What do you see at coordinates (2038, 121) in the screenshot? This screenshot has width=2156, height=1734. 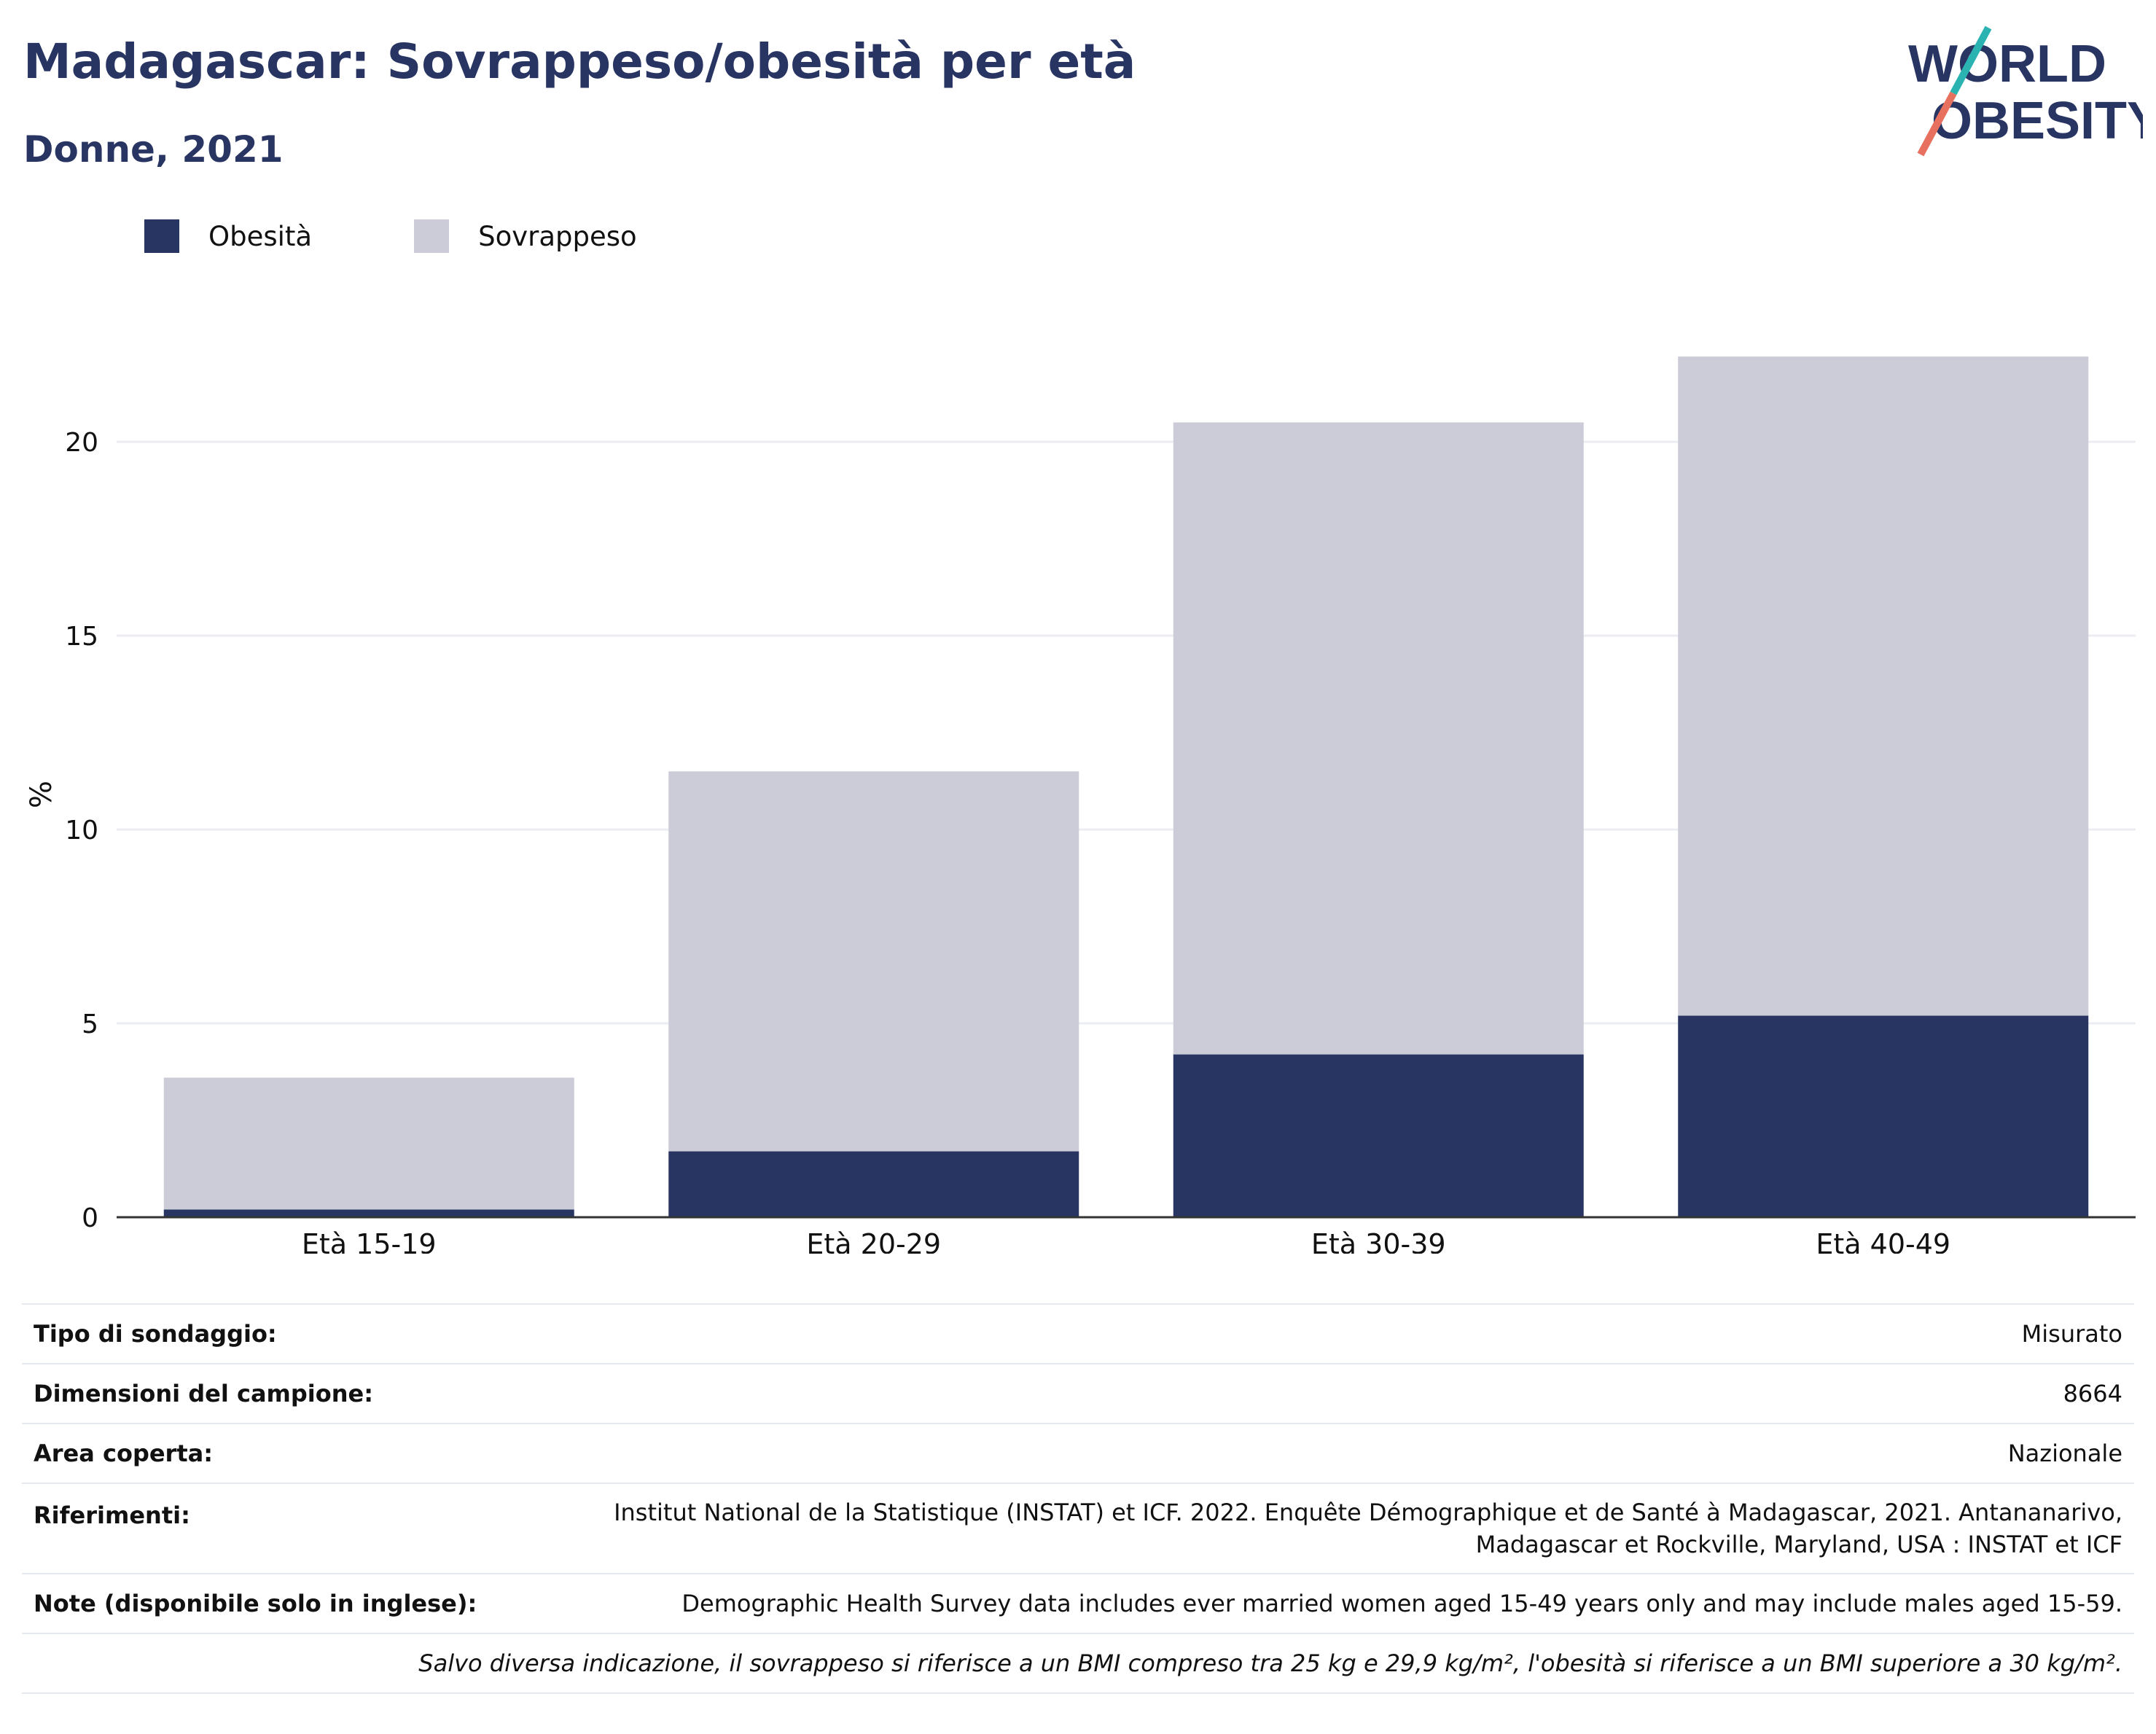 I see `logo-line2: OBESITY` at bounding box center [2038, 121].